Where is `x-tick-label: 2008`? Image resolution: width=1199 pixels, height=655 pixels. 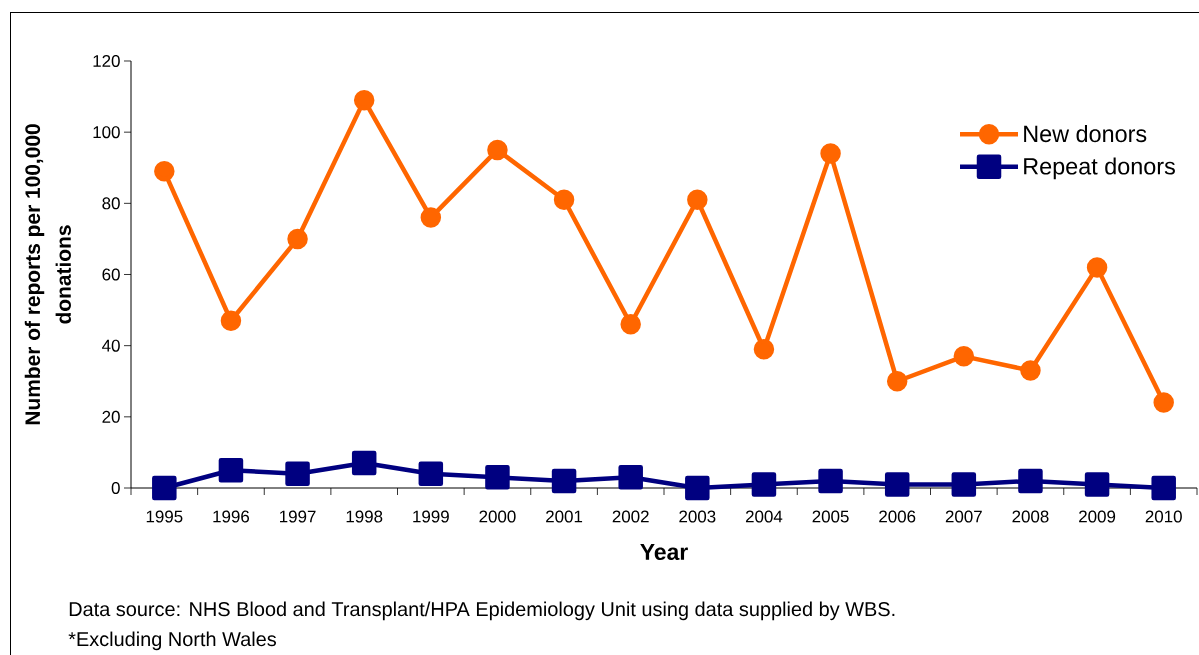 x-tick-label: 2008 is located at coordinates (1030, 516).